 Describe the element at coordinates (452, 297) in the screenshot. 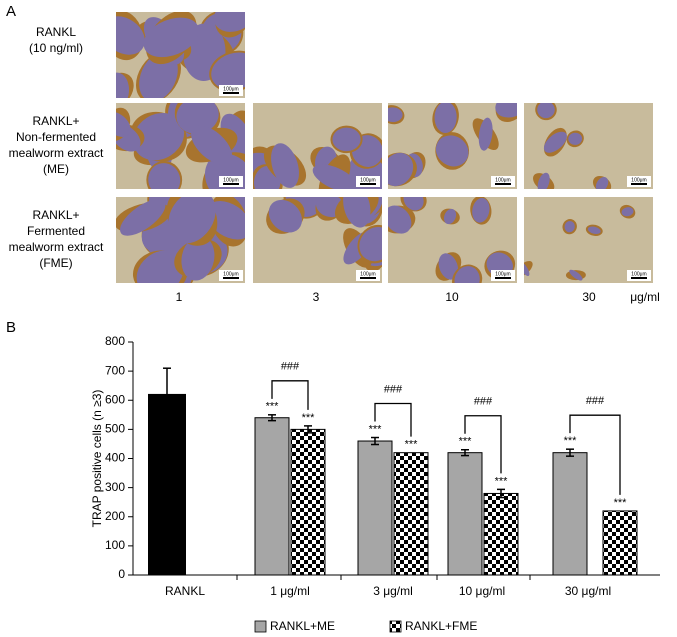

I see `column-label: 10` at that location.